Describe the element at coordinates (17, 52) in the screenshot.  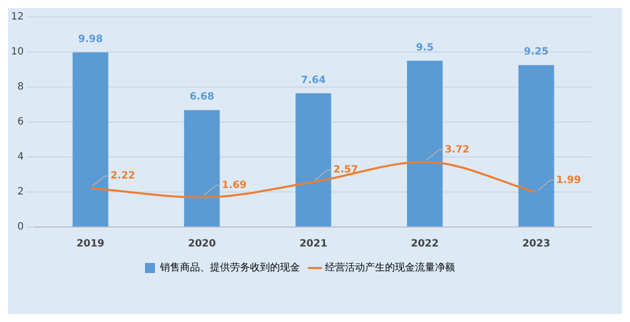
I see `y-tick-label: 10` at that location.